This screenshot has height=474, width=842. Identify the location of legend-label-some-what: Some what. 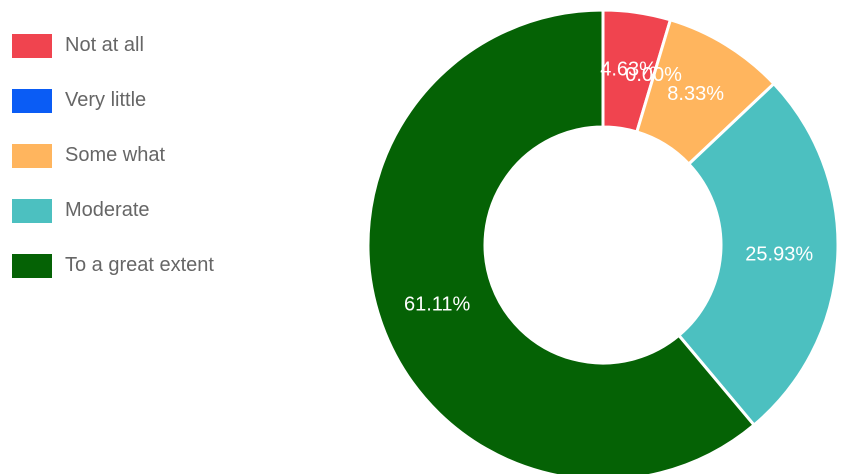
(115, 155).